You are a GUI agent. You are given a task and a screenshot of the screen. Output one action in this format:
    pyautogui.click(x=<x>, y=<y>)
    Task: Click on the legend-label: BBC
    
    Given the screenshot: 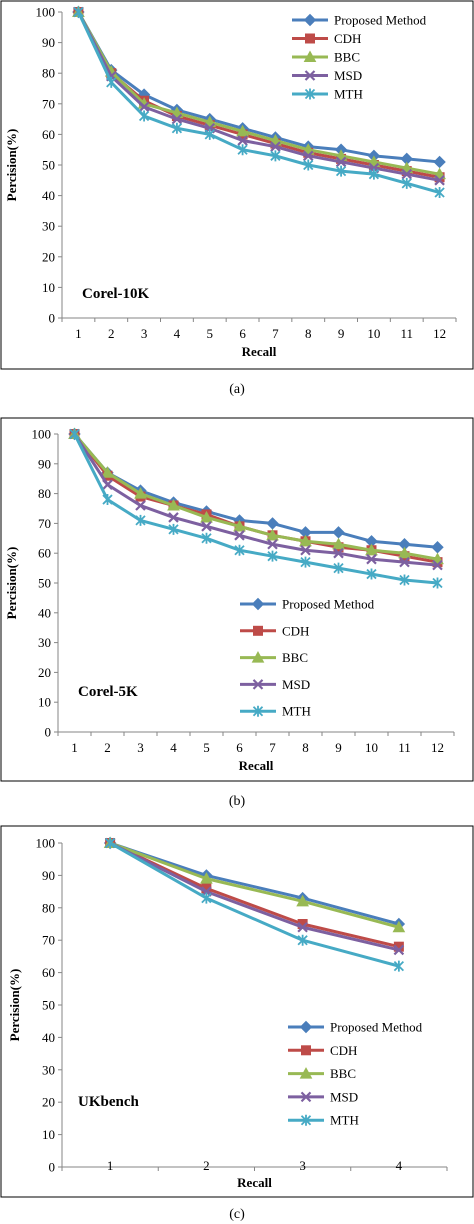 What is the action you would take?
    pyautogui.click(x=347, y=57)
    